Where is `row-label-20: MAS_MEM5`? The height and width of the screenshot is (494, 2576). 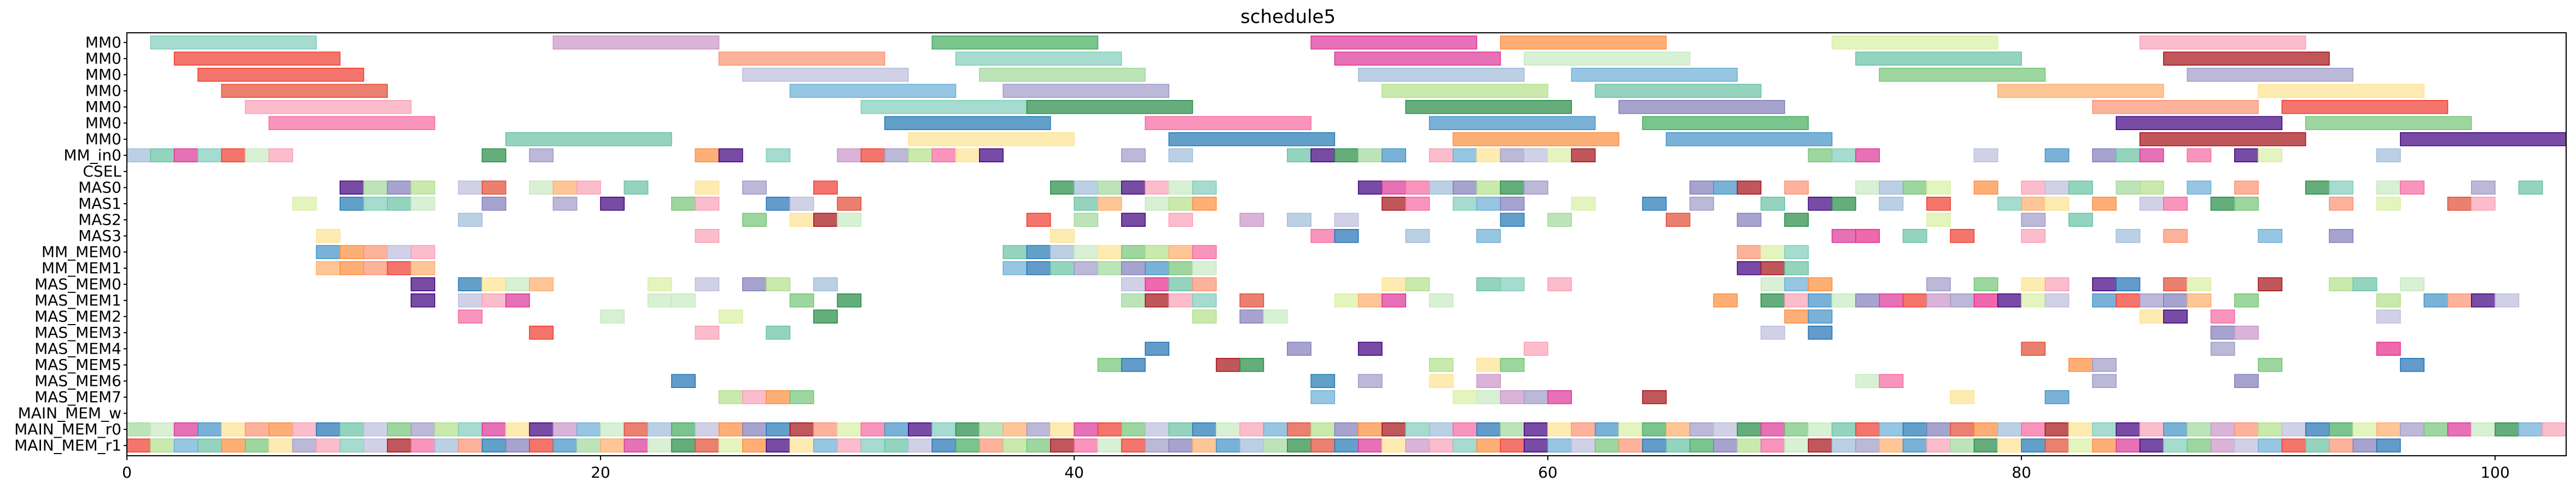 row-label-20: MAS_MEM5 is located at coordinates (78, 365).